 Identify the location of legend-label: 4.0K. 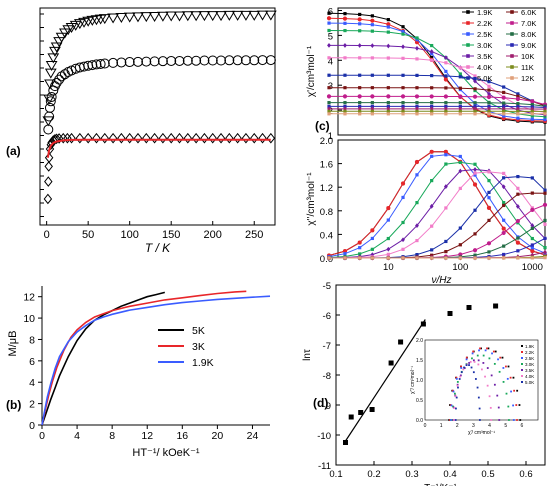
(484, 67).